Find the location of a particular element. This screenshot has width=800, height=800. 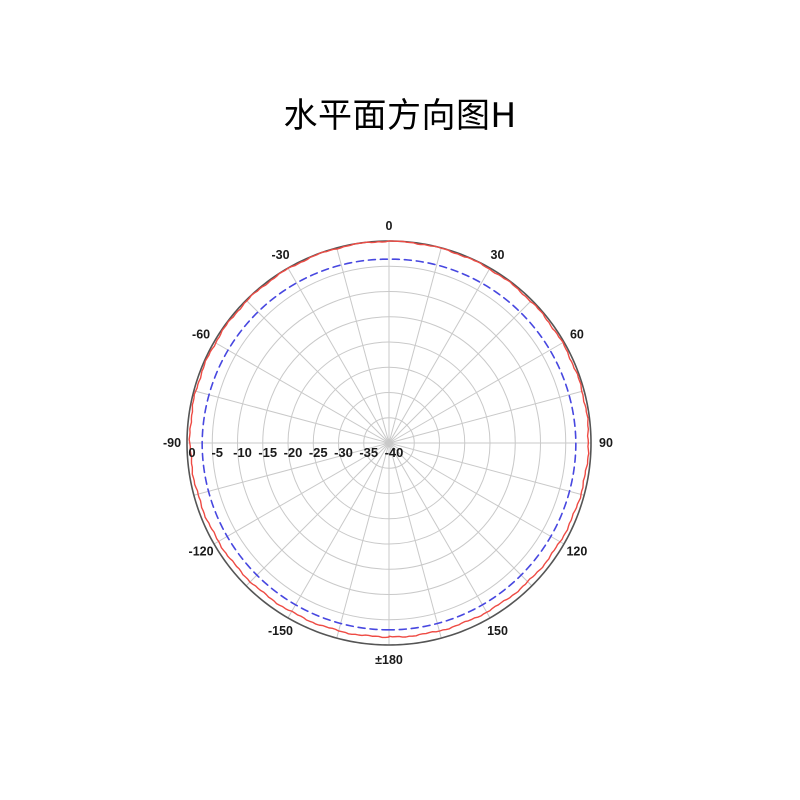

radial-tick-label: 0 is located at coordinates (191, 452).